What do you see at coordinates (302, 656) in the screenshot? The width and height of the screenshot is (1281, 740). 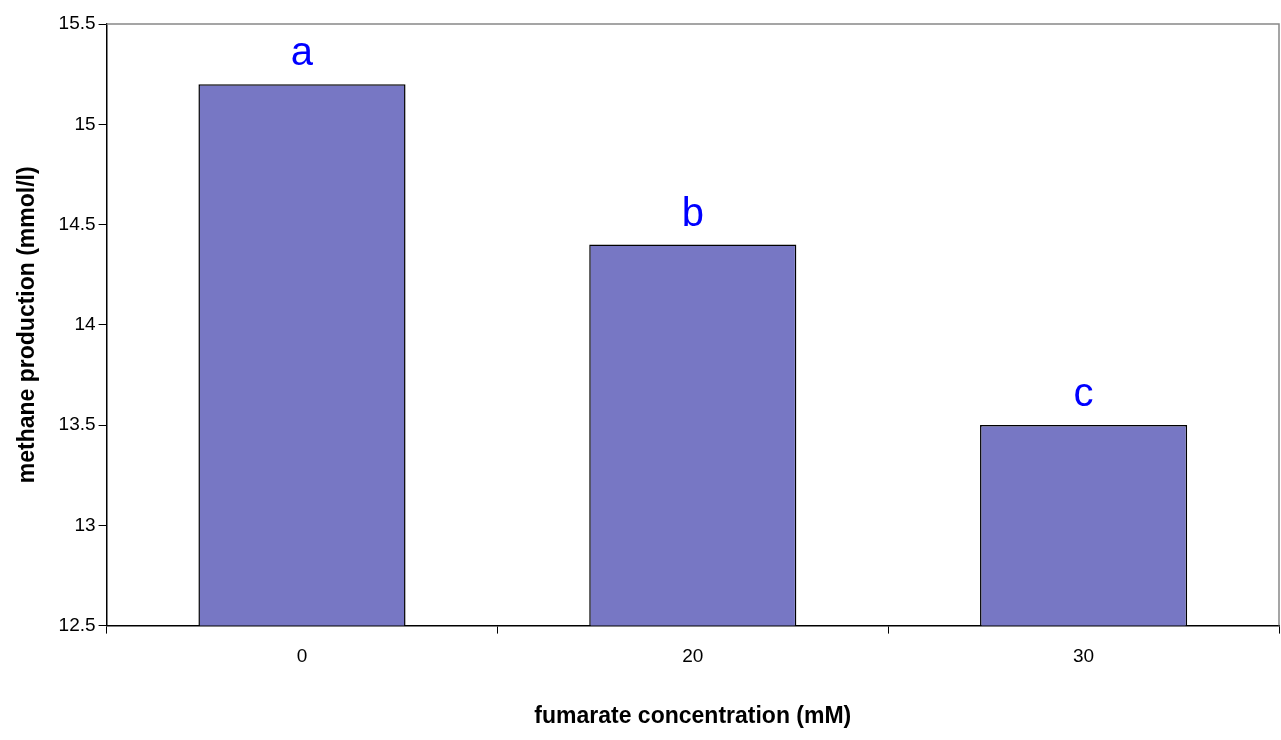 I see `x-tick-label: 0` at bounding box center [302, 656].